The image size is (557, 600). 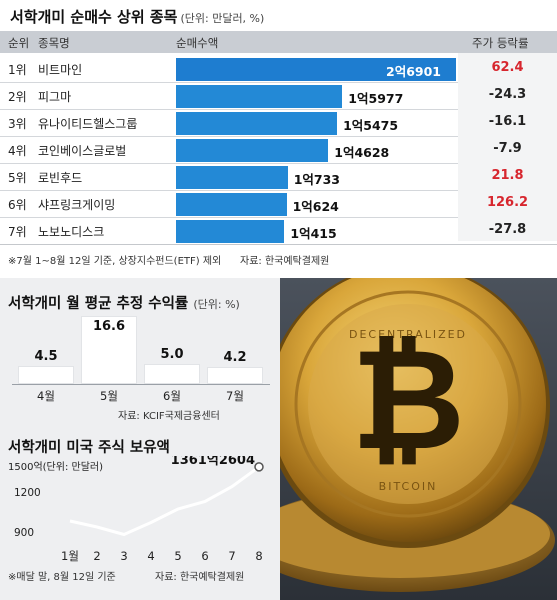 What do you see at coordinates (24, 533) in the screenshot?
I see `y-tick-900: 900` at bounding box center [24, 533].